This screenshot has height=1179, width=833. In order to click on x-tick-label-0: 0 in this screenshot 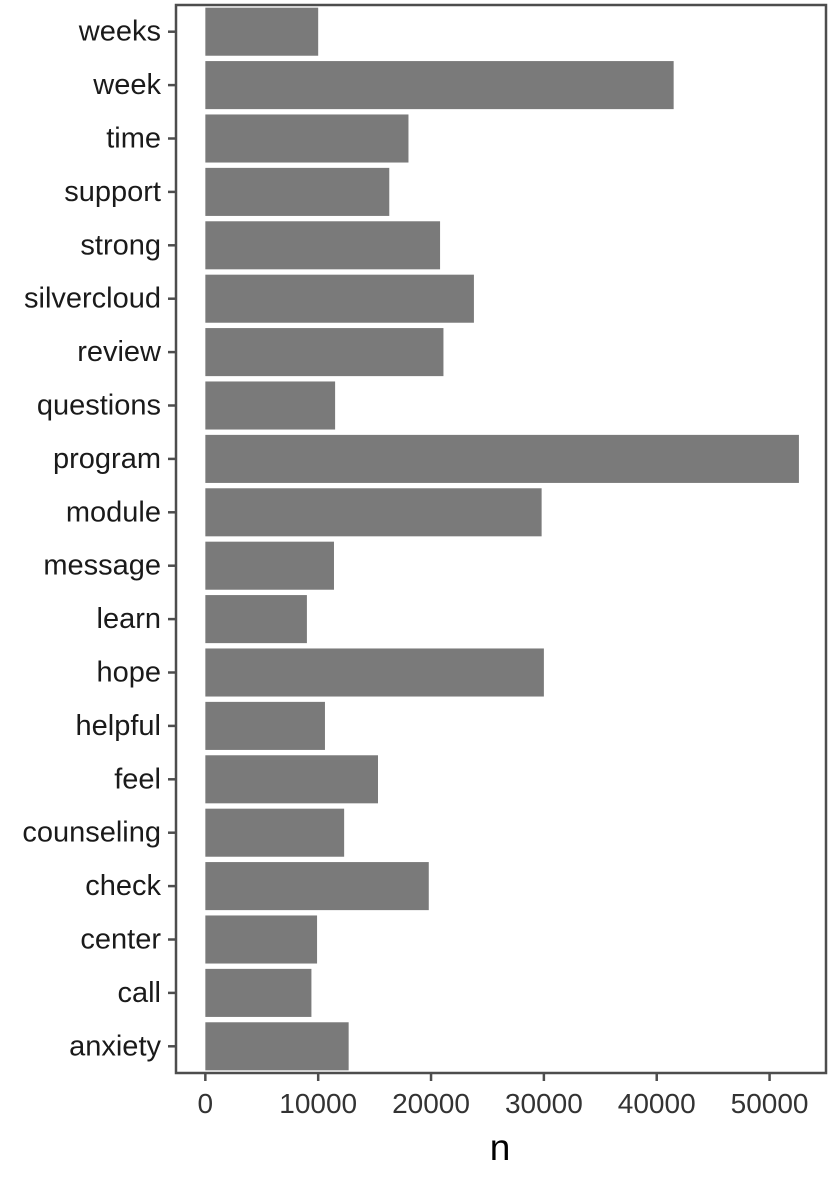, I will do `click(206, 1103)`.